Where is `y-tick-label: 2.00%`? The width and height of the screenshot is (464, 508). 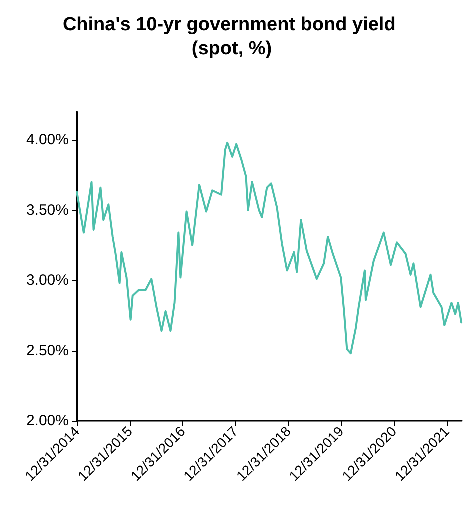 y-tick-label: 2.00% is located at coordinates (47, 421).